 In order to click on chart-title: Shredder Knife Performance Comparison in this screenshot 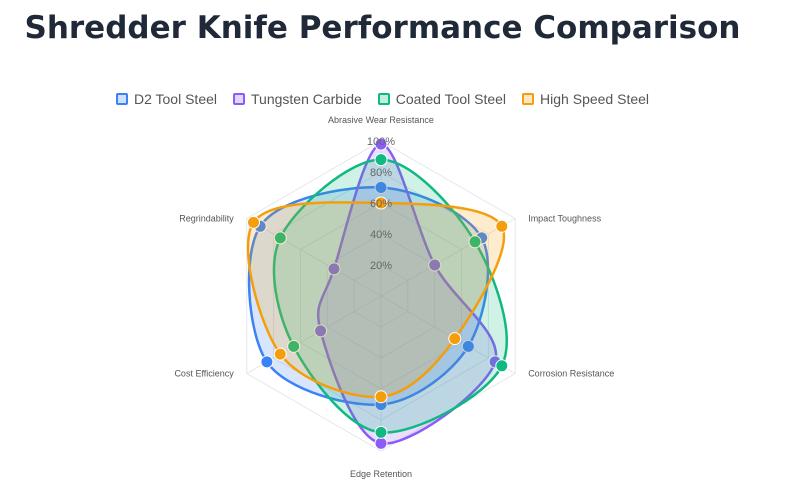, I will do `click(382, 28)`.